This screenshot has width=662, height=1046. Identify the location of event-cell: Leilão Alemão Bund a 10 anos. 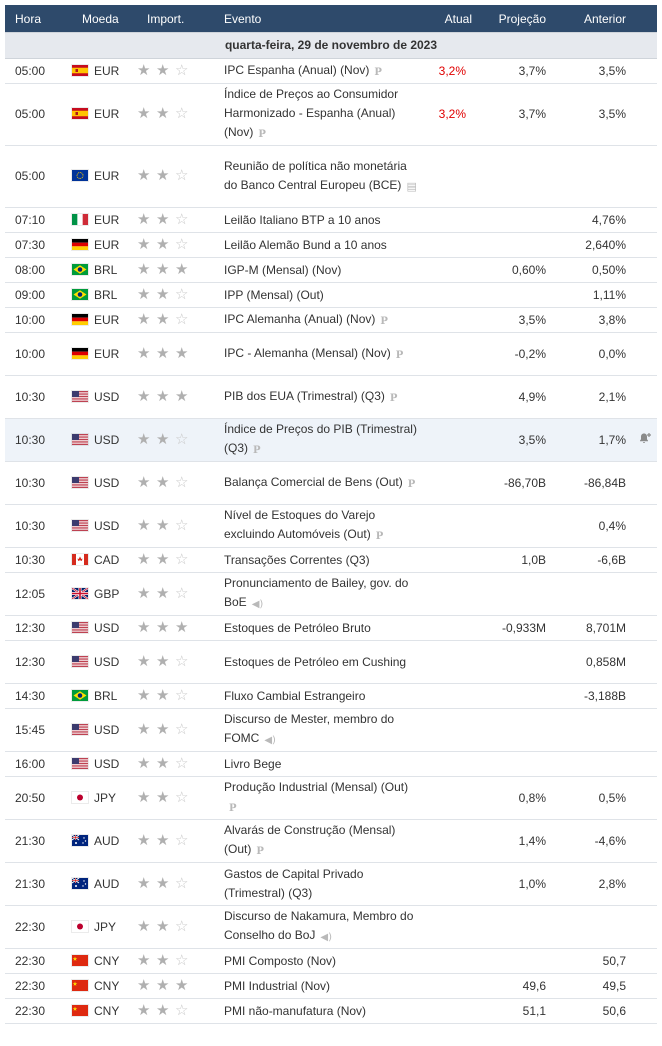
(323, 245).